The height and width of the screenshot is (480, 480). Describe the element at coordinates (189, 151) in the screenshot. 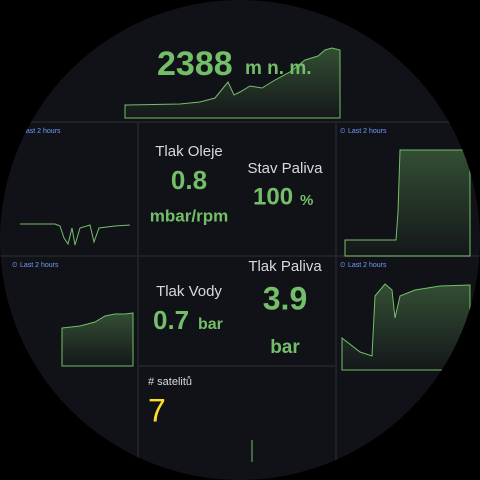

I see `oil-label: Tlak Oleje` at that location.